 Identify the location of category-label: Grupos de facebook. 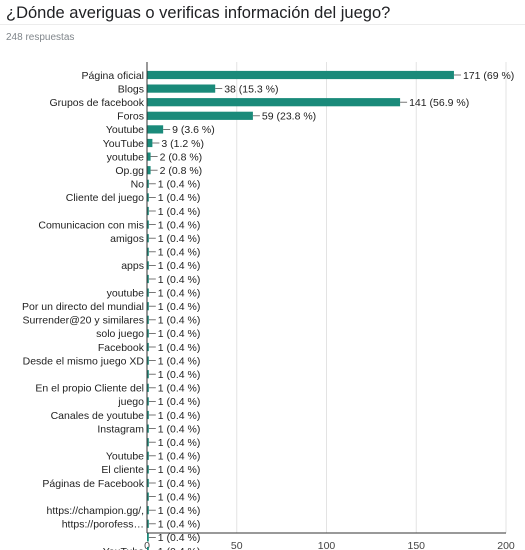
(96, 103).